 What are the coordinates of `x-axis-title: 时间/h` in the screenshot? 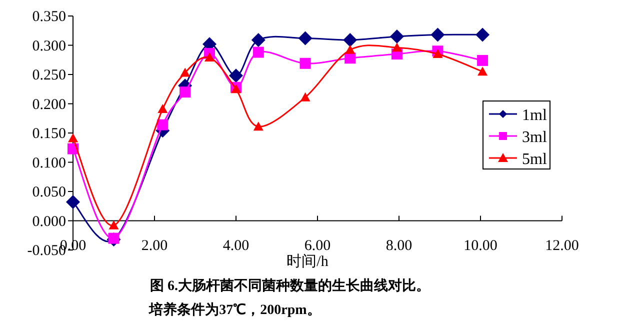 It's located at (307, 261).